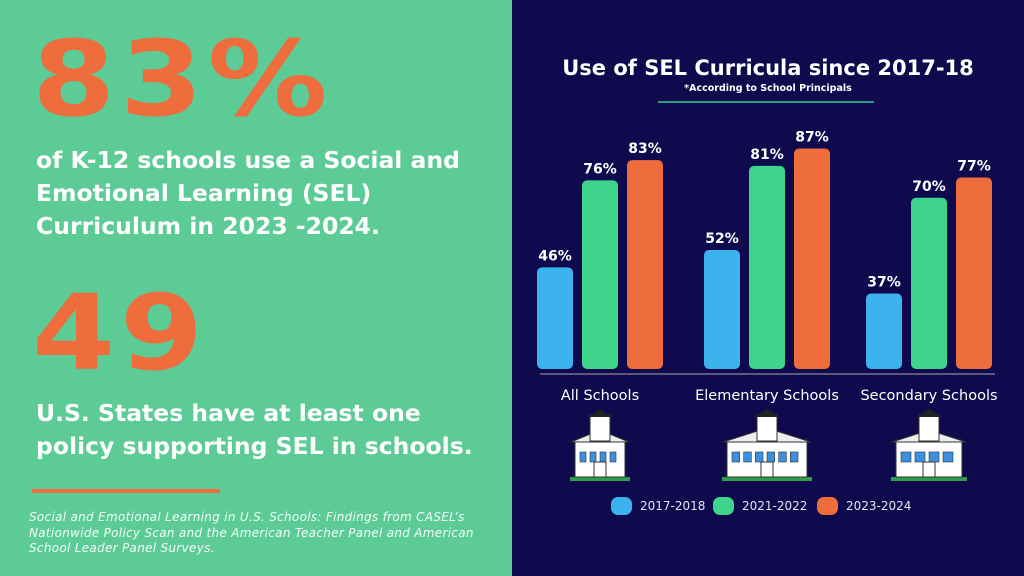  Describe the element at coordinates (722, 309) in the screenshot. I see `bar-2017-2018-elementary-schools` at that location.